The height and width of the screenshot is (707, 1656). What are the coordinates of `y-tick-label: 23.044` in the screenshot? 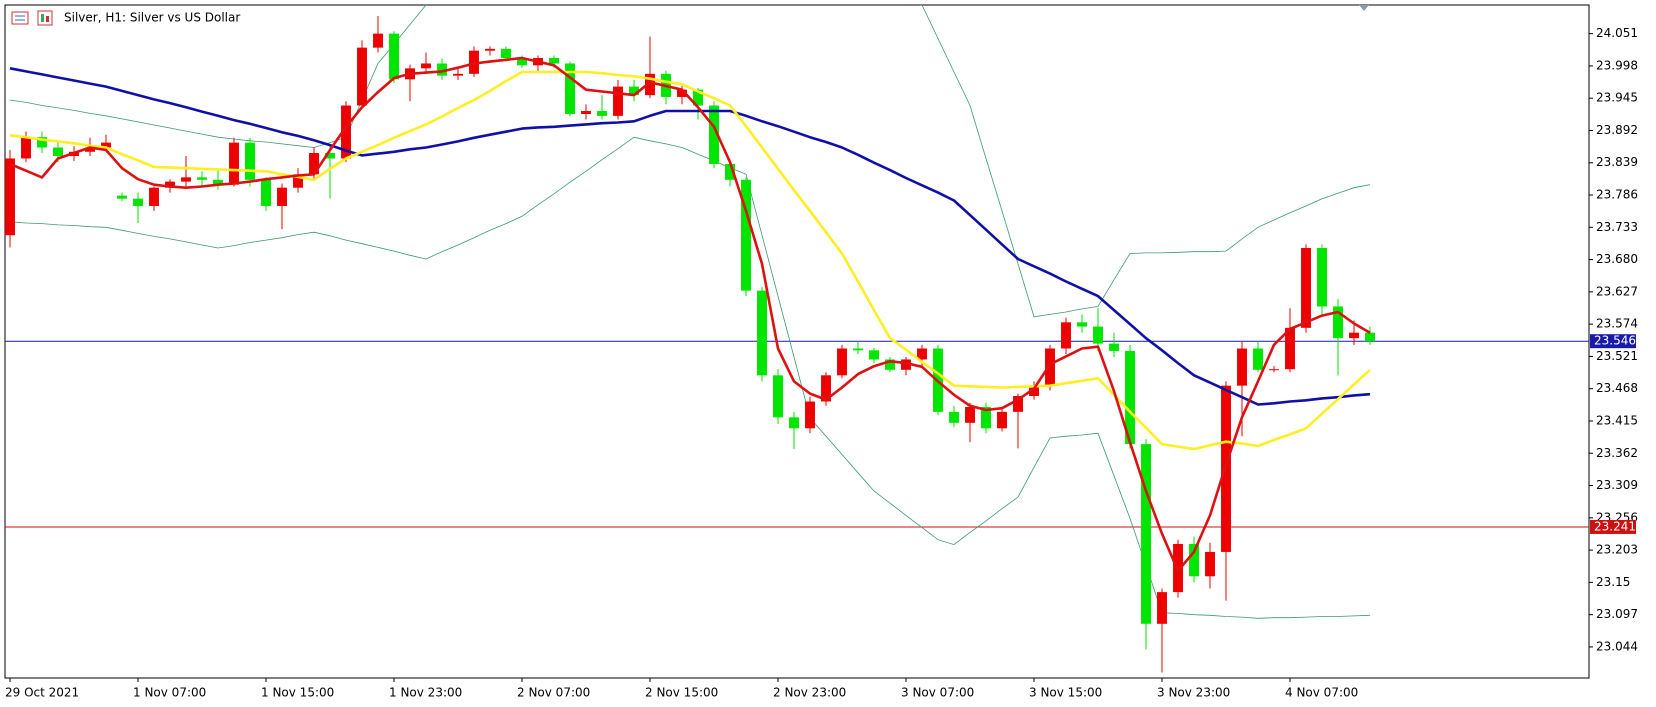 It's located at (1617, 646).